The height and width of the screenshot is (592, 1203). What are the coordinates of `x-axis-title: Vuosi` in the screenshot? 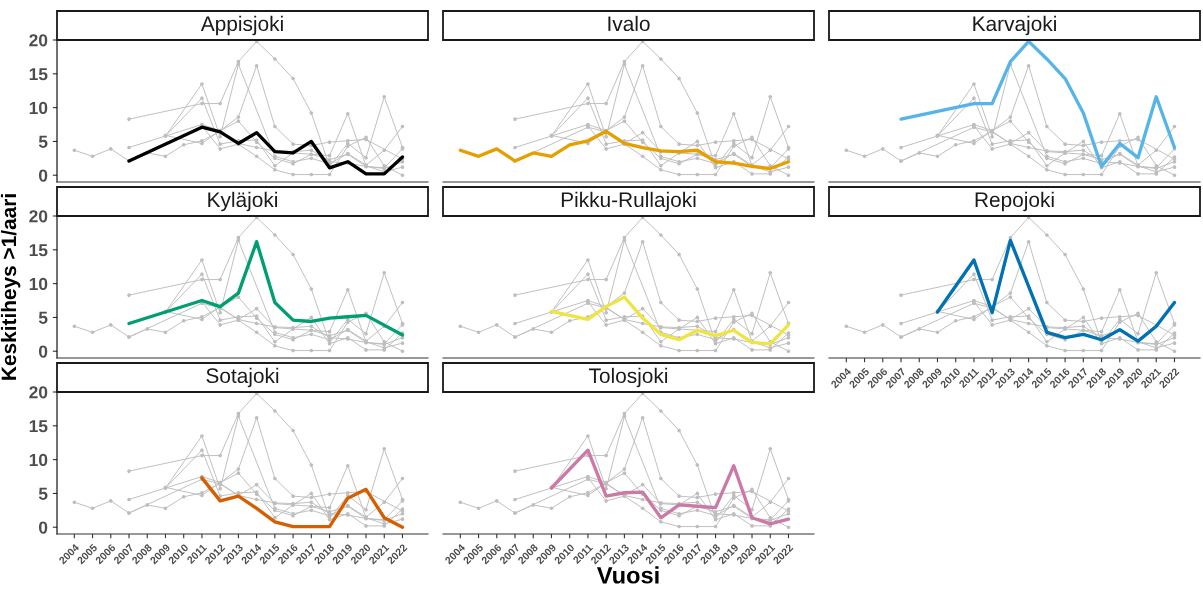 It's located at (627, 575).